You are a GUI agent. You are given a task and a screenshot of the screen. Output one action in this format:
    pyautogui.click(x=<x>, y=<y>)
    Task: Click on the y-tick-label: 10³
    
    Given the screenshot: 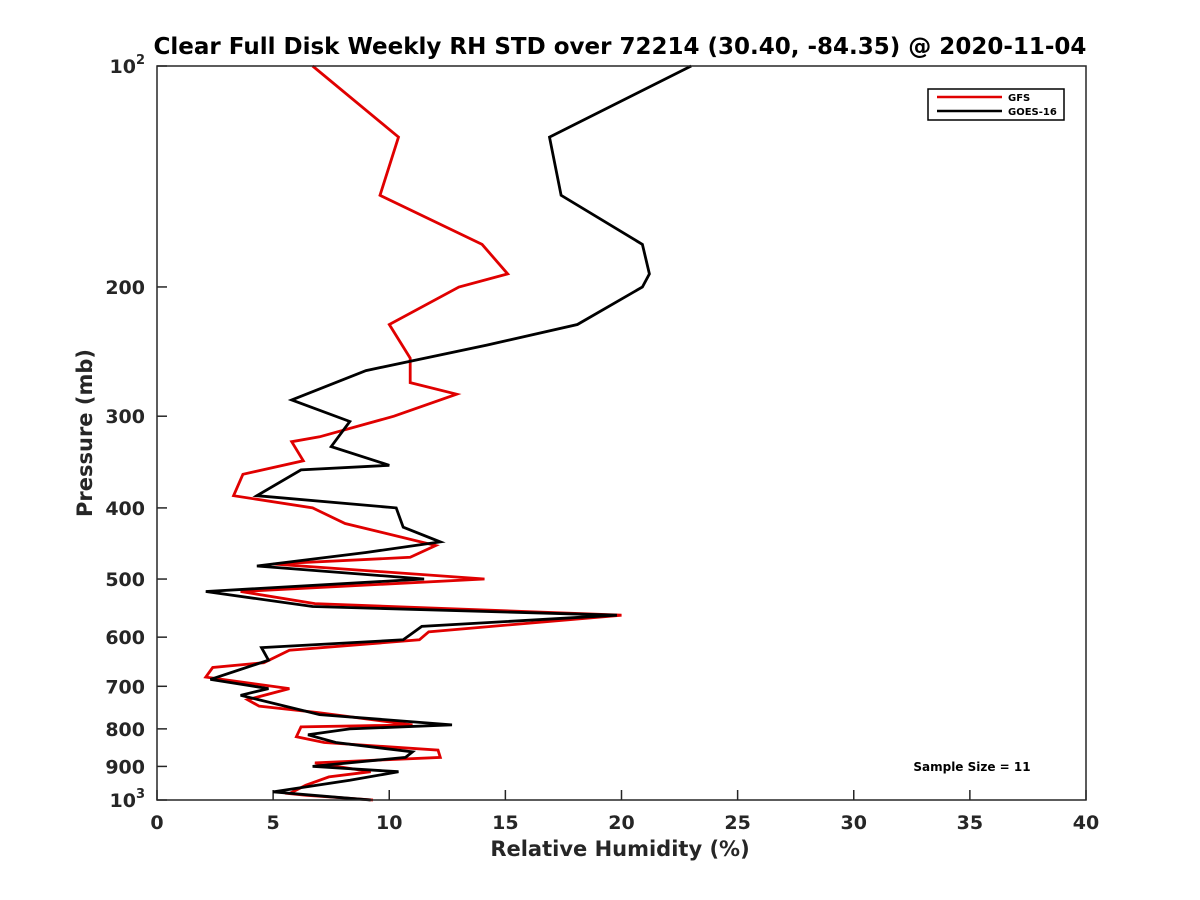 What is the action you would take?
    pyautogui.click(x=128, y=799)
    